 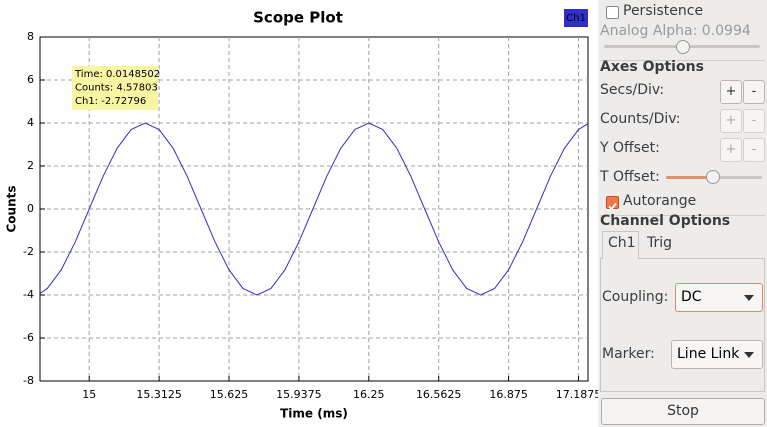 I want to click on check-mark, so click(x=612, y=206).